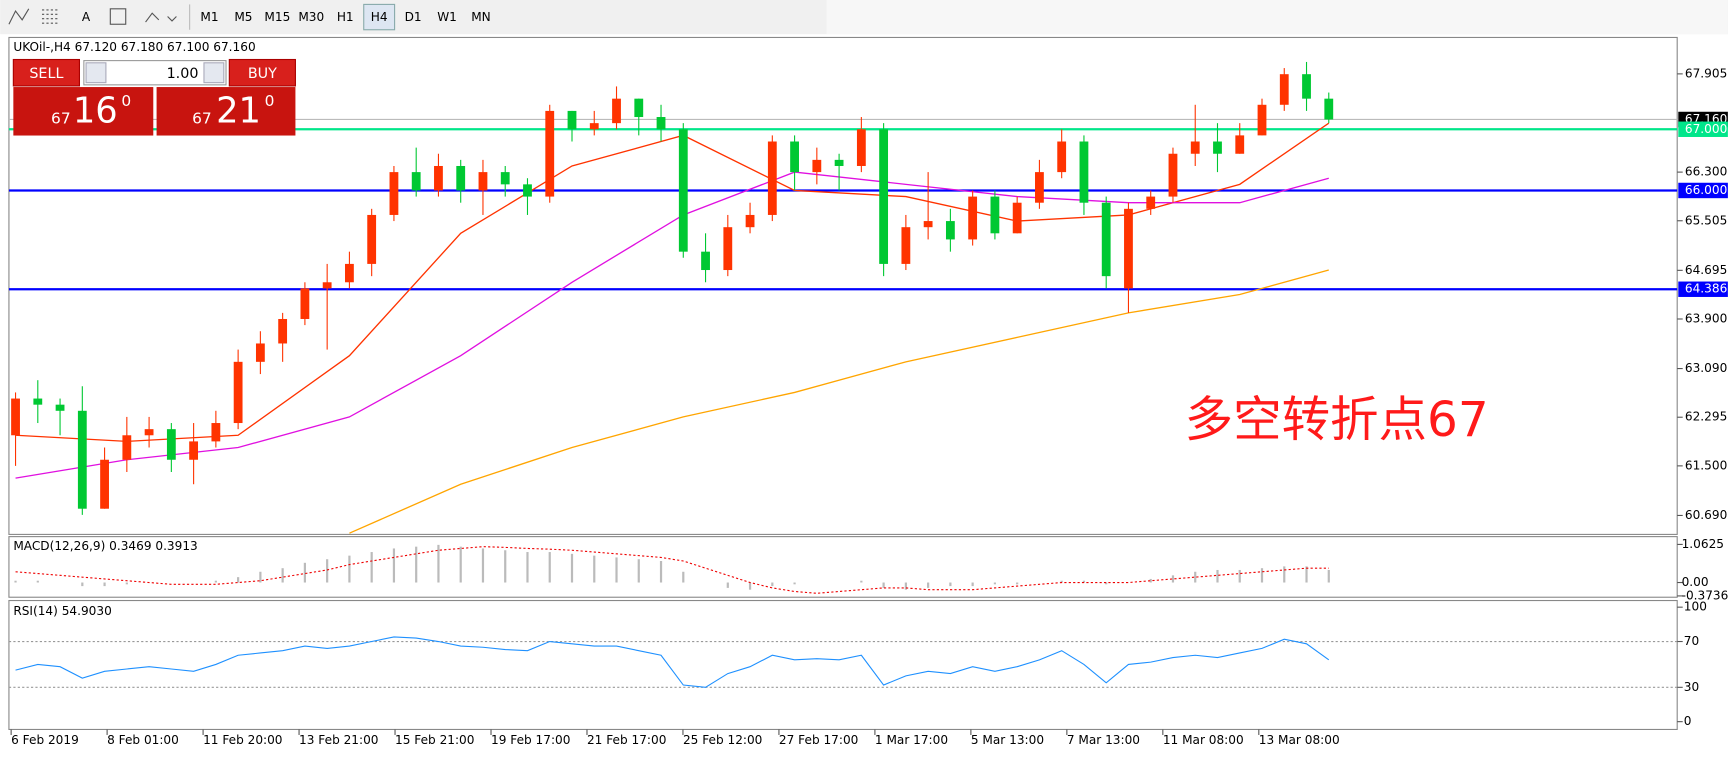  I want to click on active-timeframe, so click(379, 17).